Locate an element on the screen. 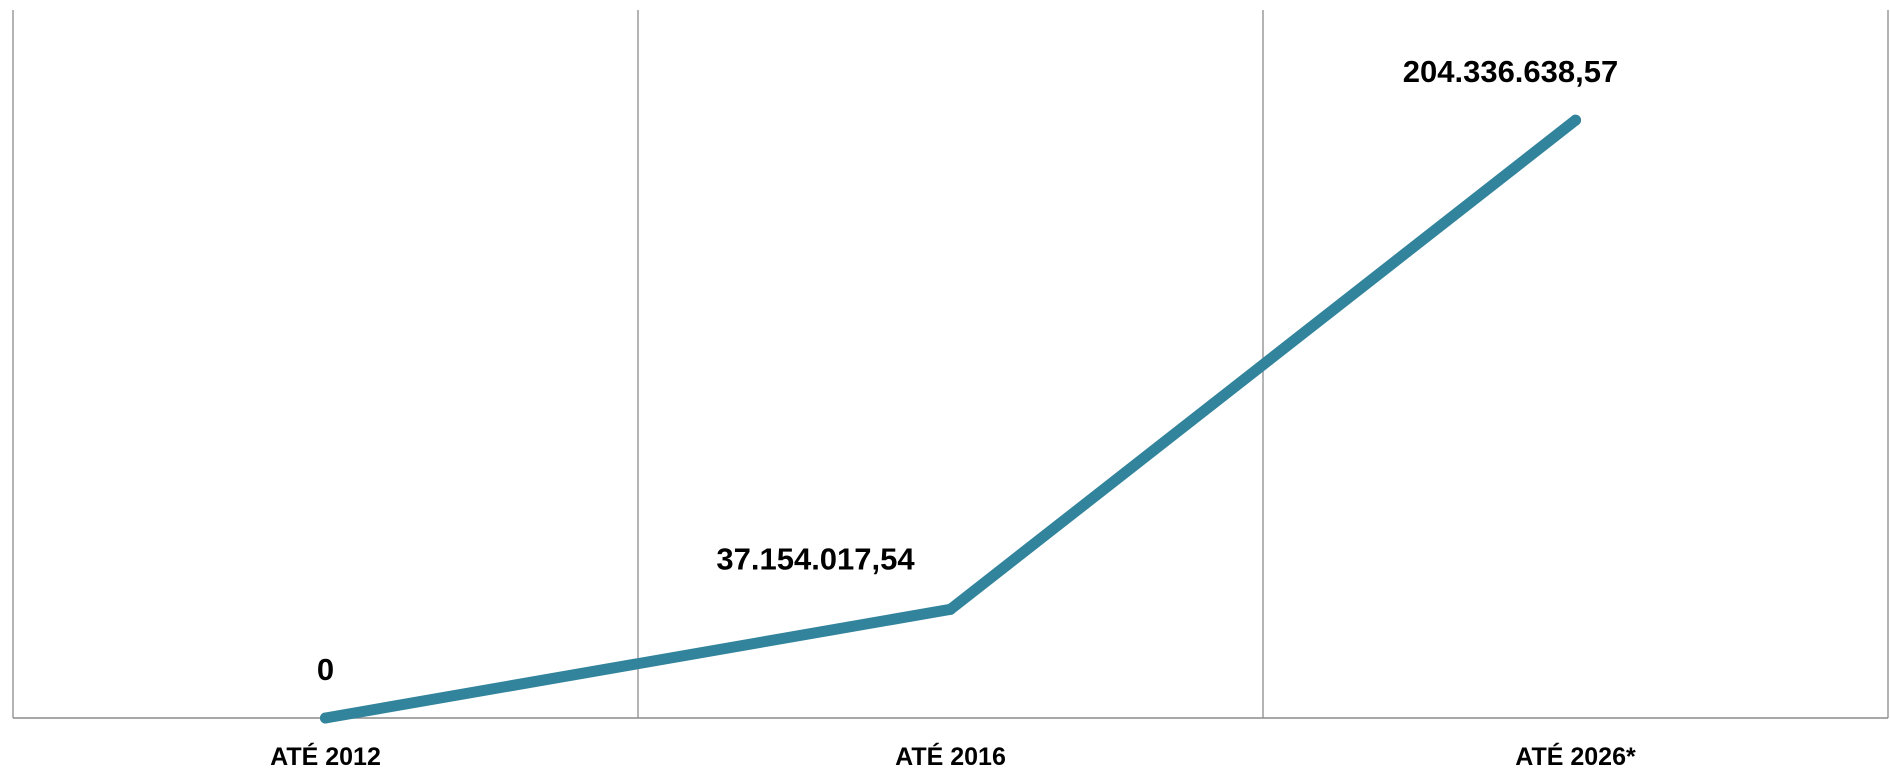 The width and height of the screenshot is (1890, 770). x-tick-label-1: ATÉ 2016 is located at coordinates (950, 756).